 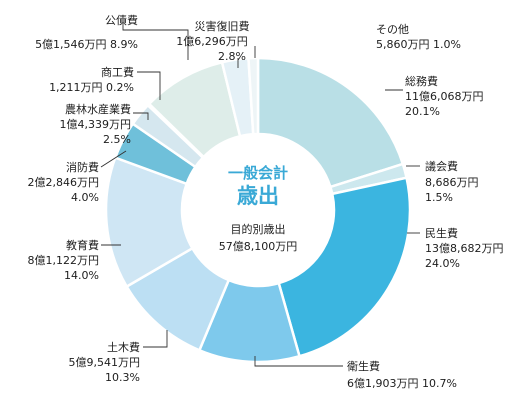 What do you see at coordinates (439, 197) in the screenshot?
I see `slice-label-1-percent: 1.5%` at bounding box center [439, 197].